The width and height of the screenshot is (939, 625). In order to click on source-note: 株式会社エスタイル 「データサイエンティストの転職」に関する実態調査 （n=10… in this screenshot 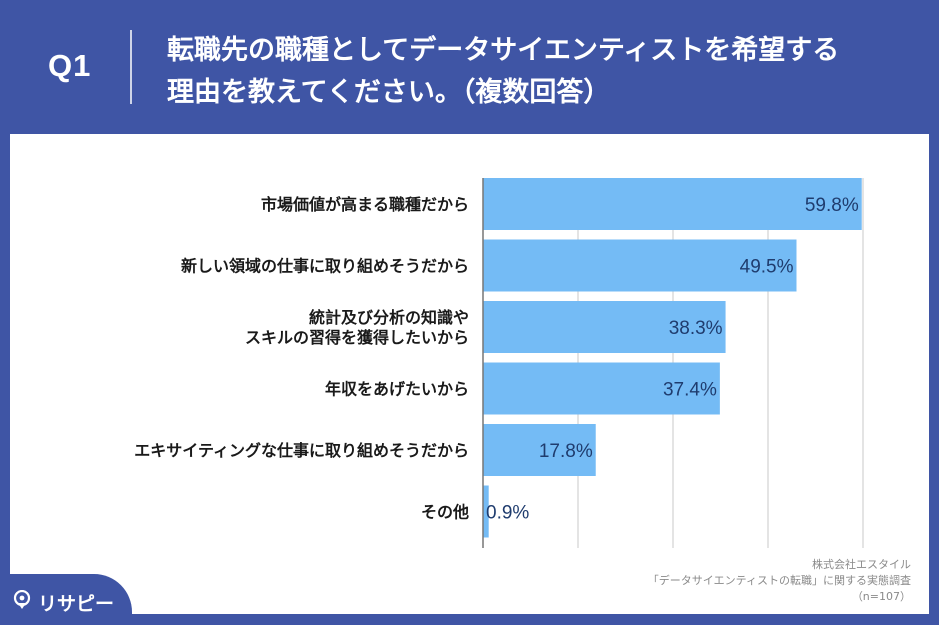, I will do `click(701, 581)`.